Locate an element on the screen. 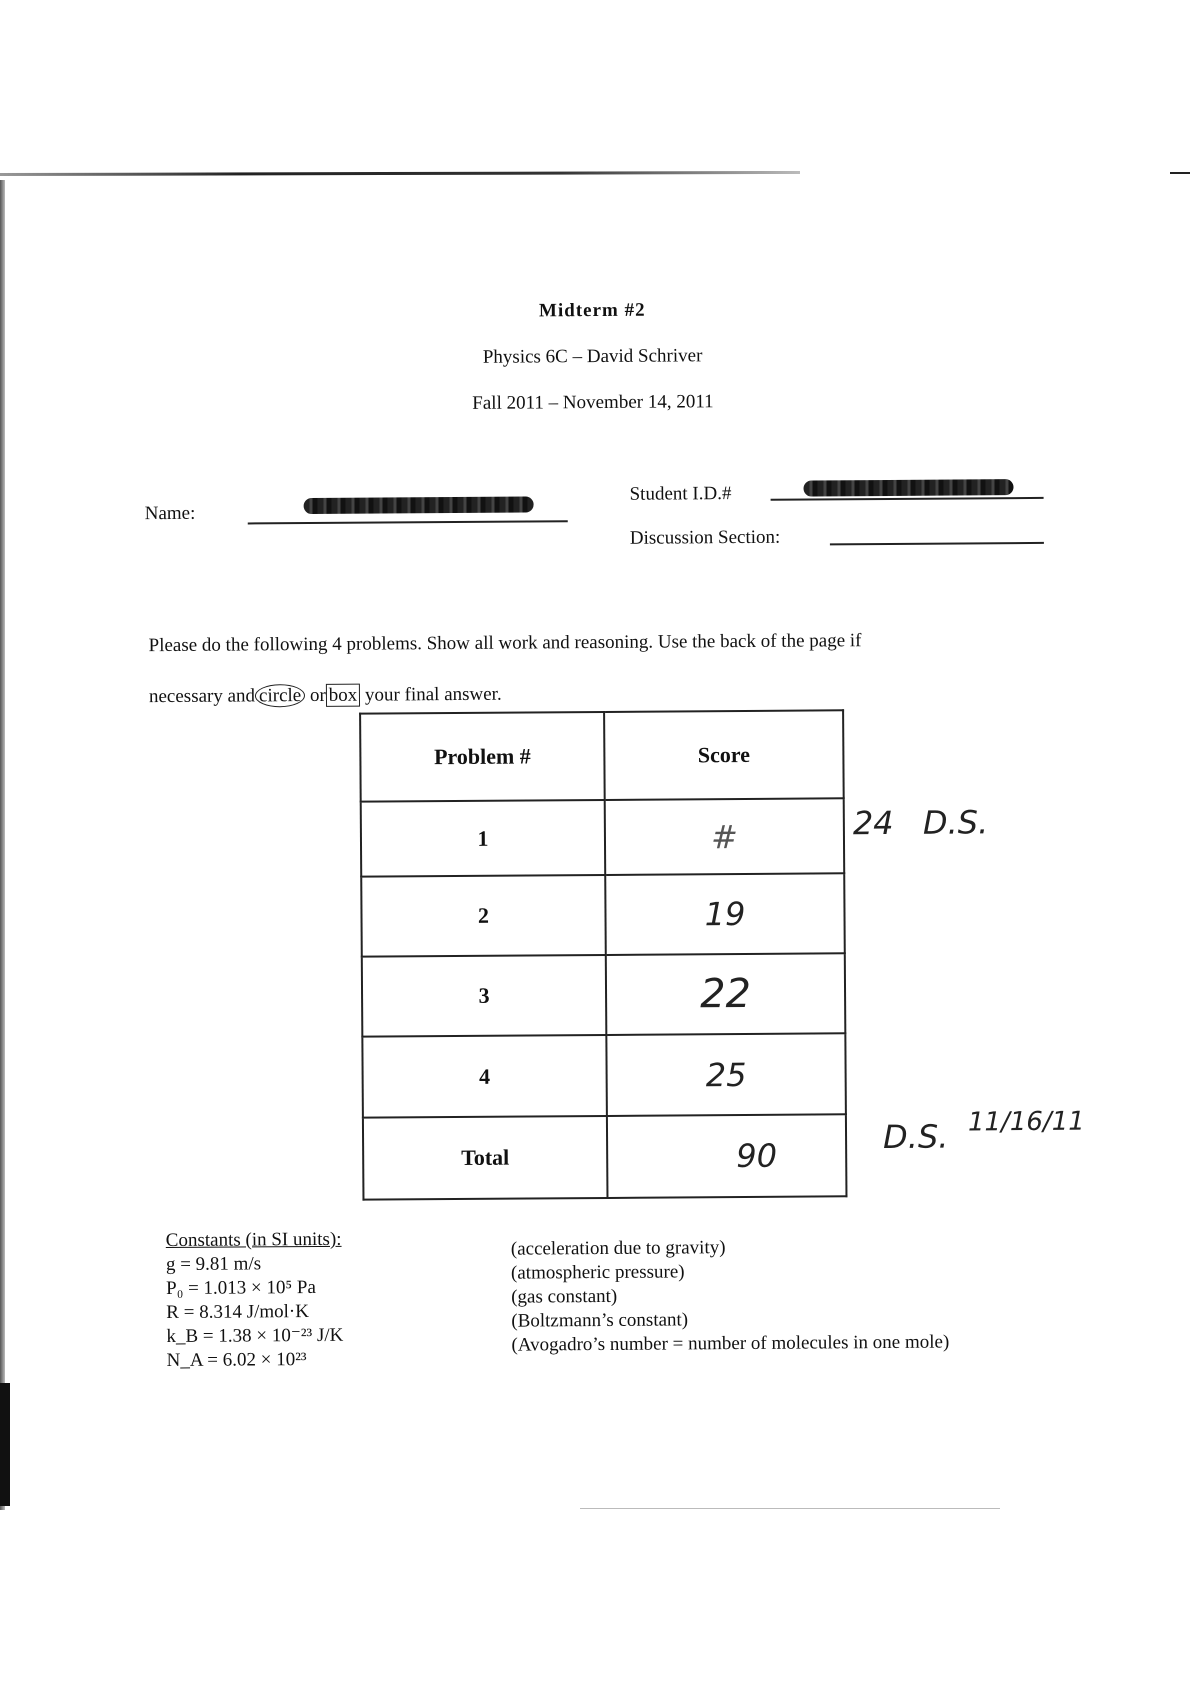 This screenshot has height=1688, width=1190. table-row: 4 25 is located at coordinates (604, 1075).